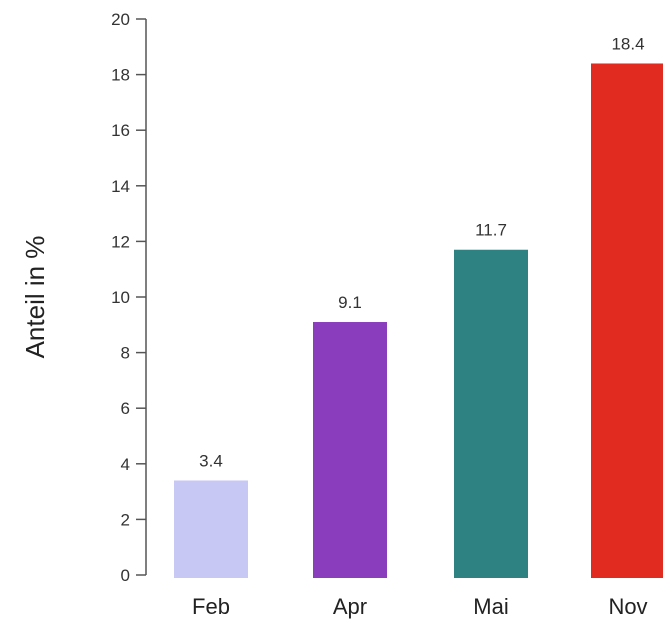 This screenshot has height=623, width=663. I want to click on bar-apr, so click(350, 450).